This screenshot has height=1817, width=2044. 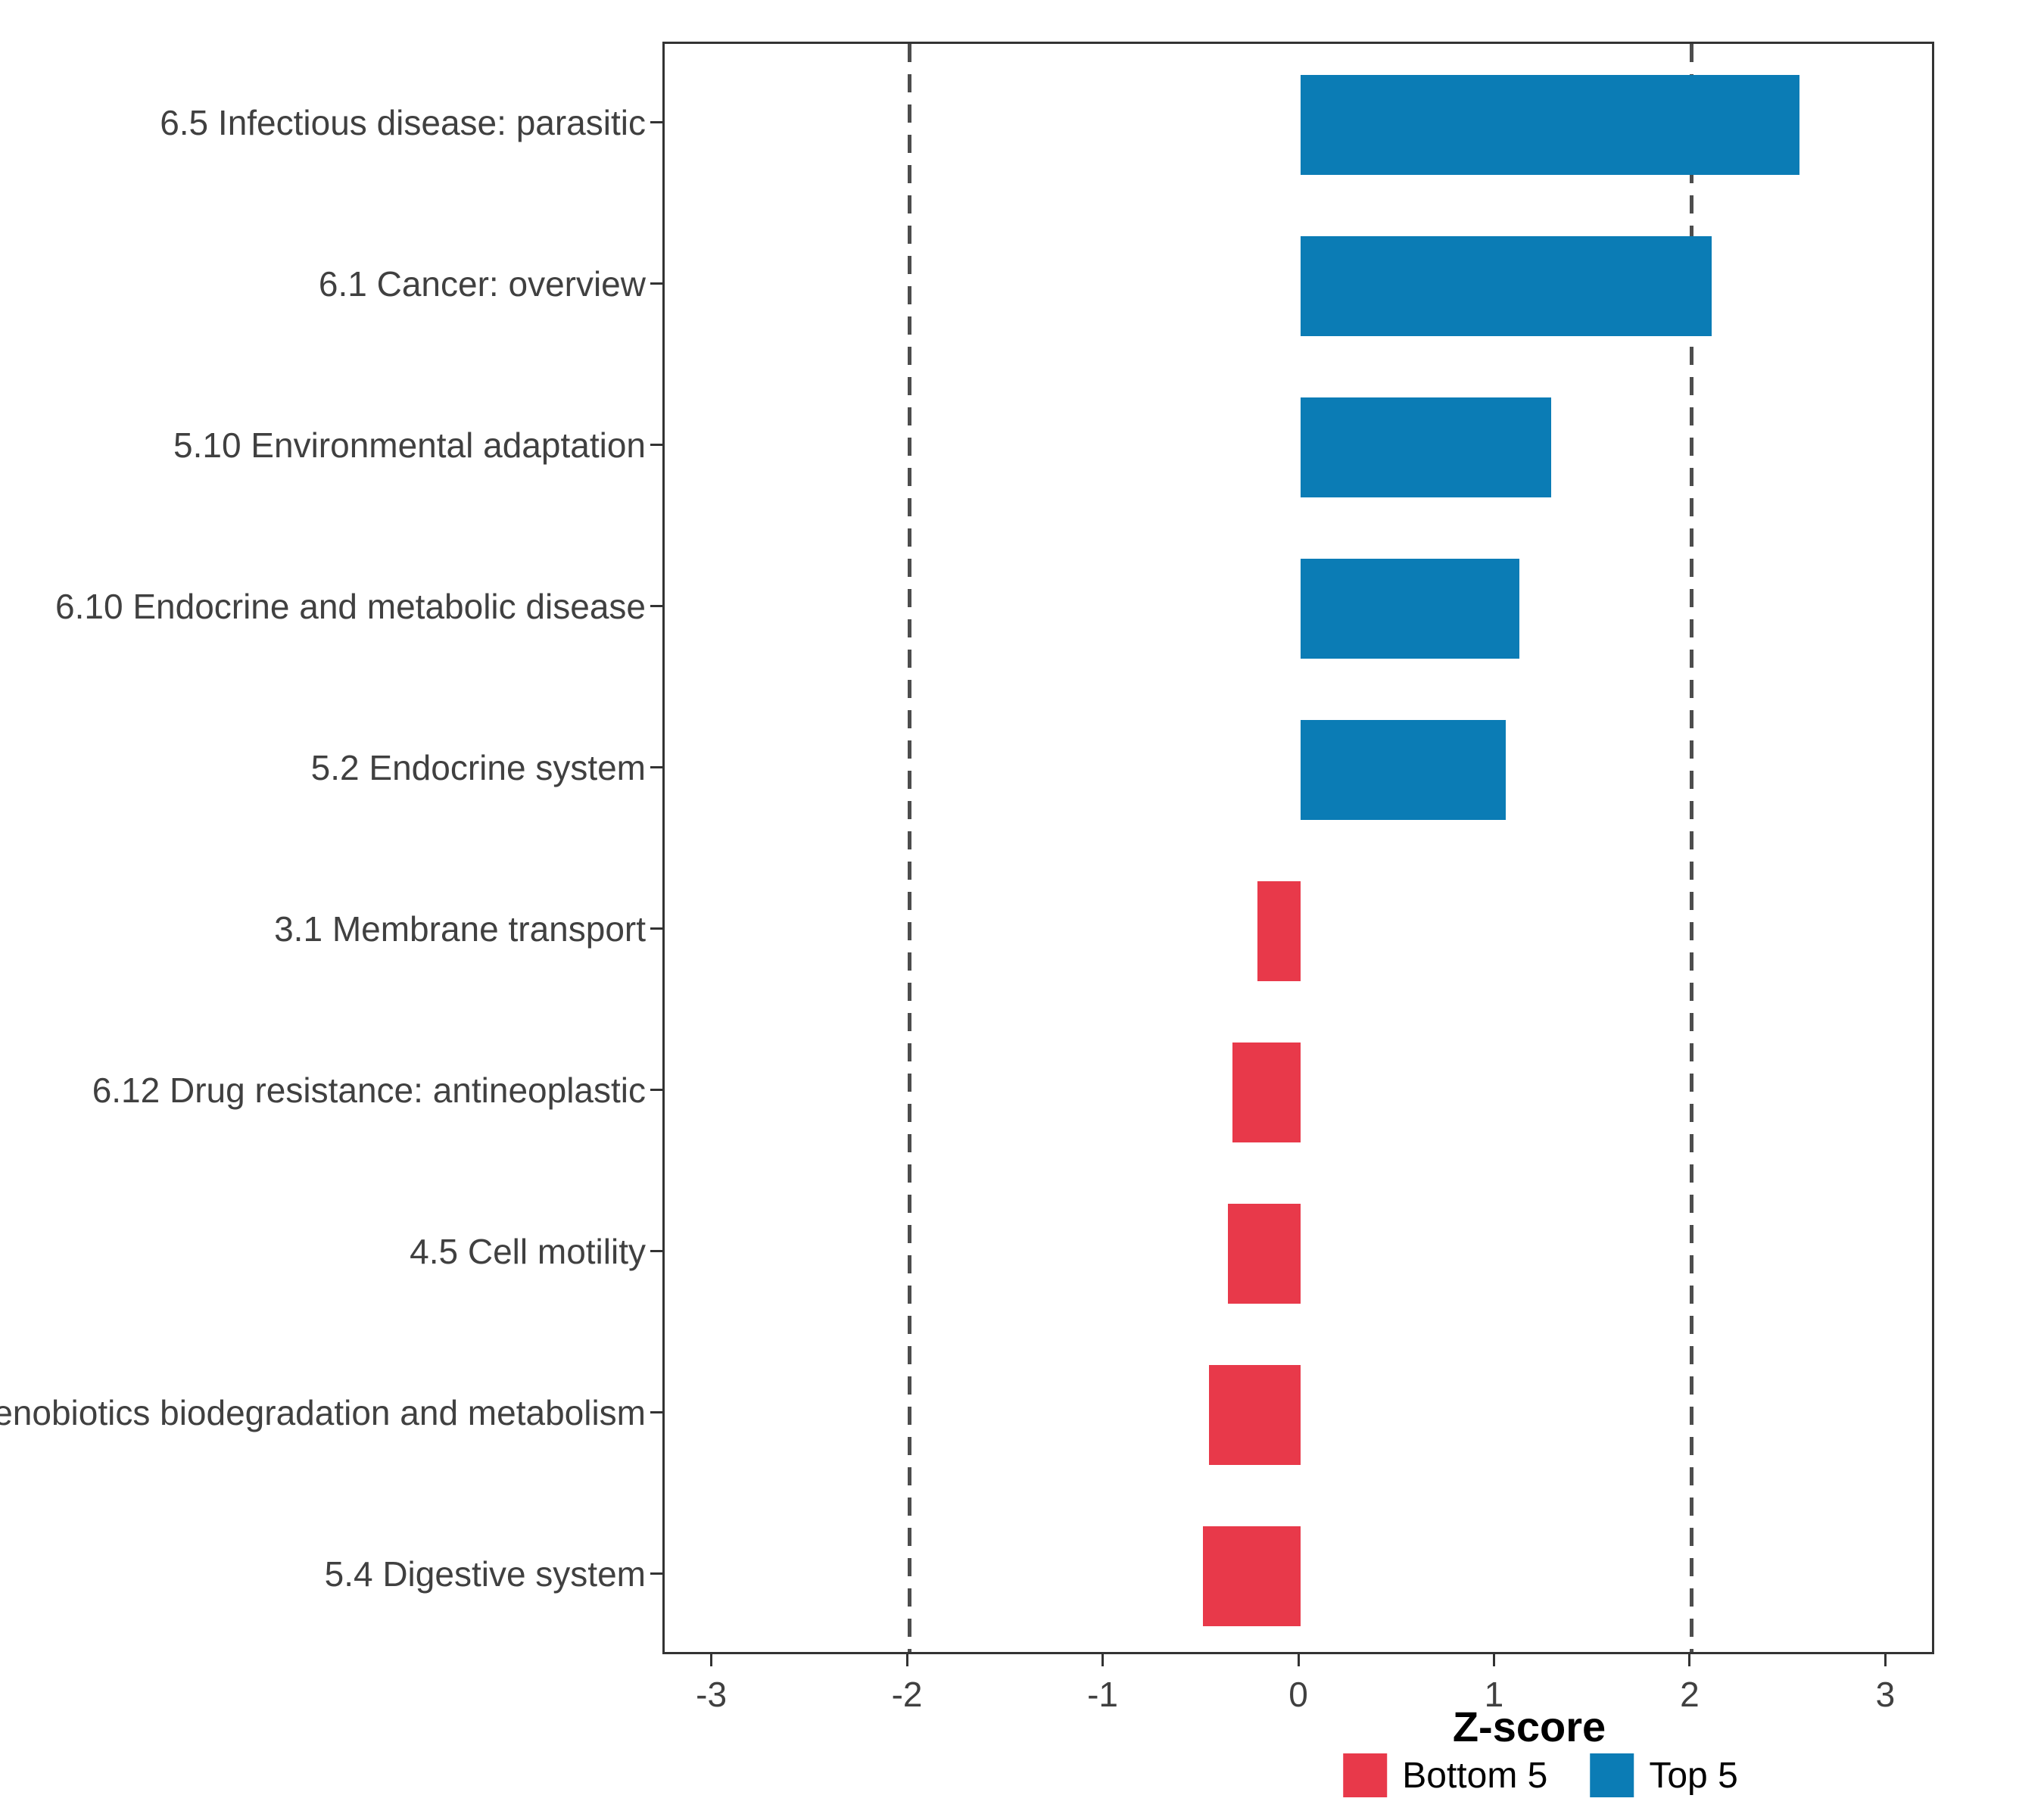 I want to click on x-tick-label: 1, so click(x=1494, y=1694).